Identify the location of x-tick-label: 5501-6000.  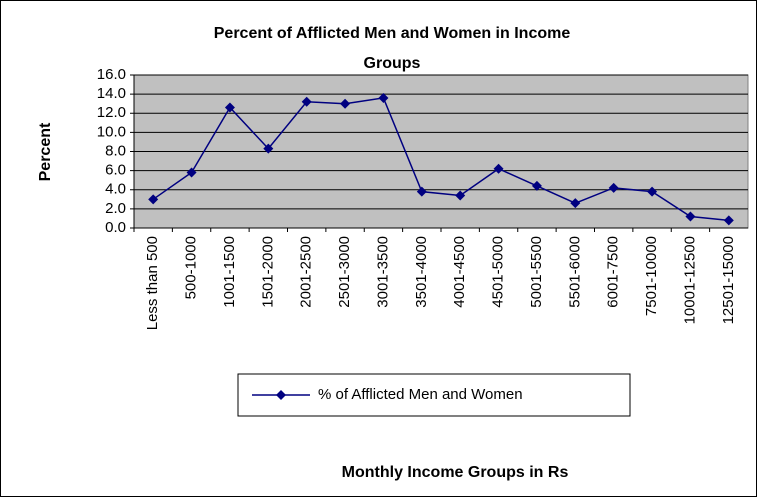
(574, 272).